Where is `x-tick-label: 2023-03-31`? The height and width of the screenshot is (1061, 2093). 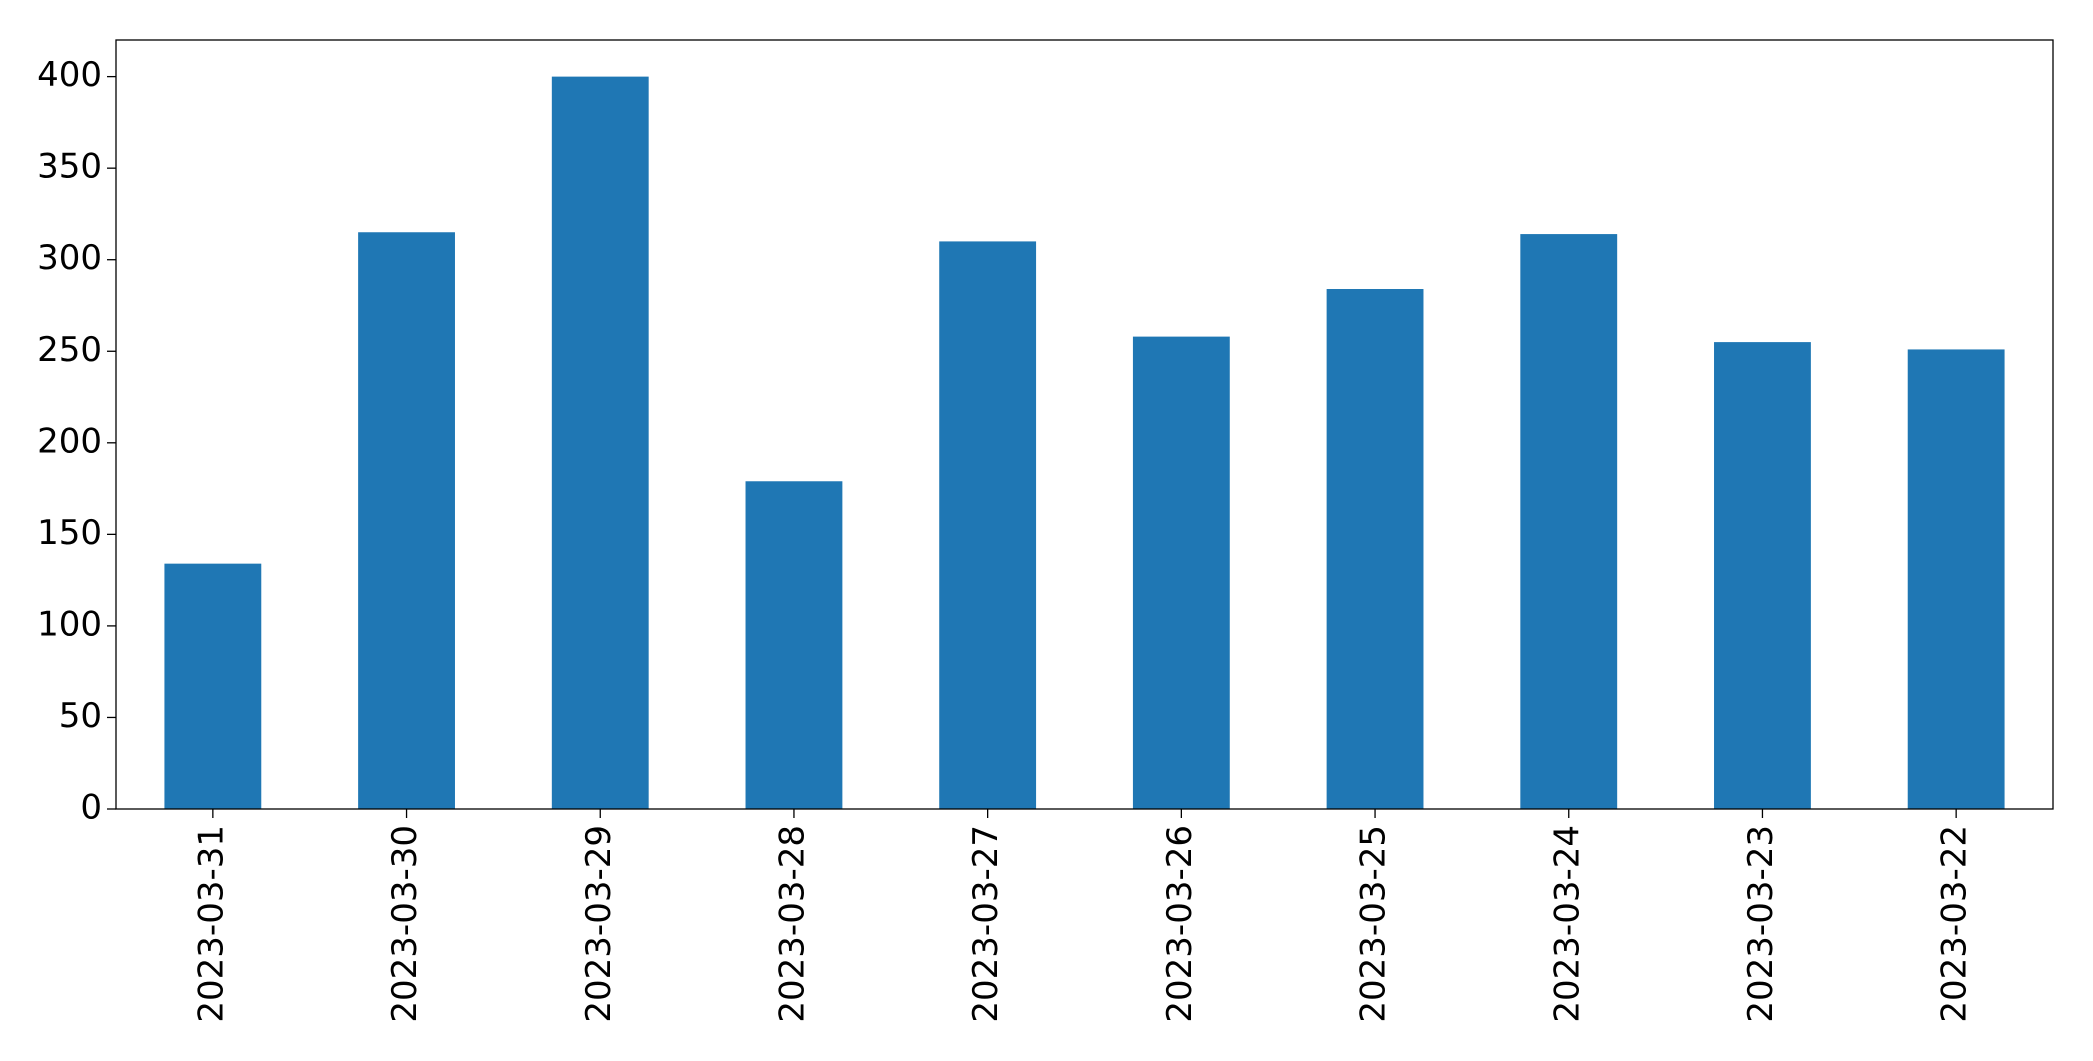 x-tick-label: 2023-03-31 is located at coordinates (211, 924).